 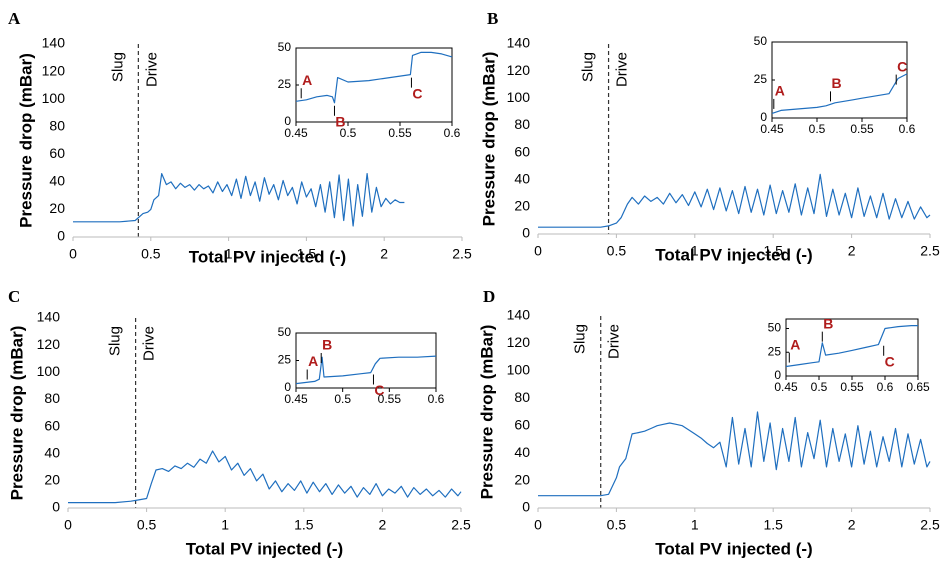 What do you see at coordinates (489, 296) in the screenshot?
I see `panel-label: D` at bounding box center [489, 296].